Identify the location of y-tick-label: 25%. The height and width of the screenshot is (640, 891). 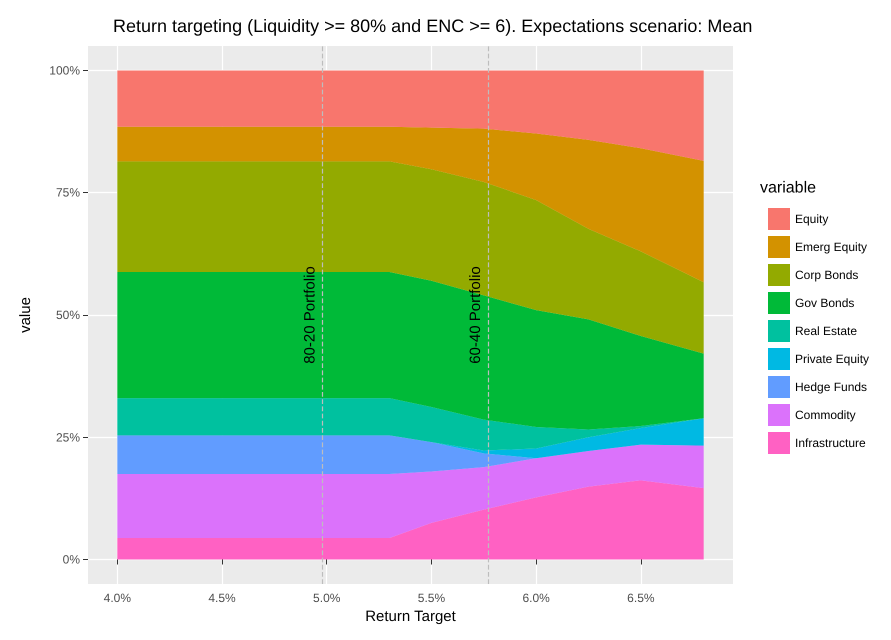
(68, 437).